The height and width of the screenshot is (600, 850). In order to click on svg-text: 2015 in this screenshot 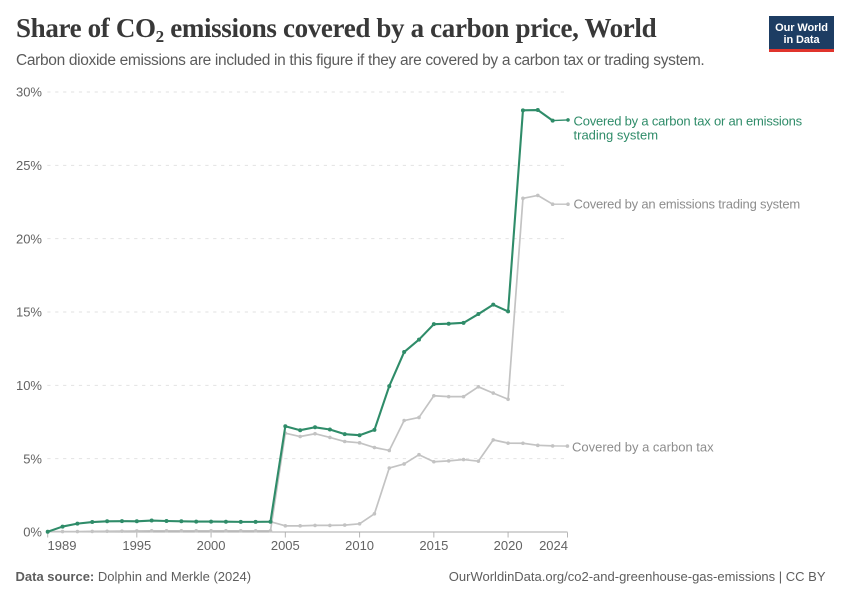, I will do `click(433, 545)`.